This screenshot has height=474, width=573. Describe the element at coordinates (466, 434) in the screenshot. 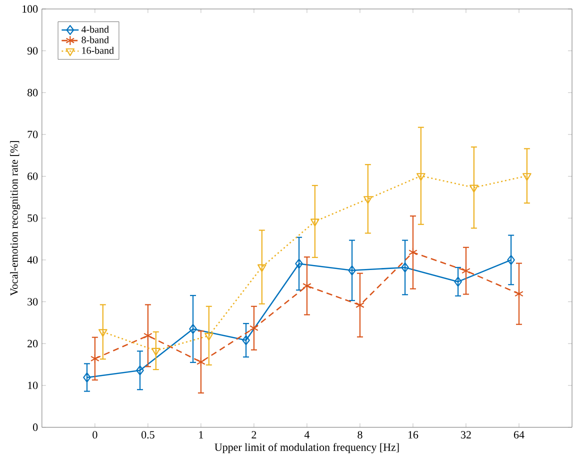

I see `x-tick-label: 32` at that location.